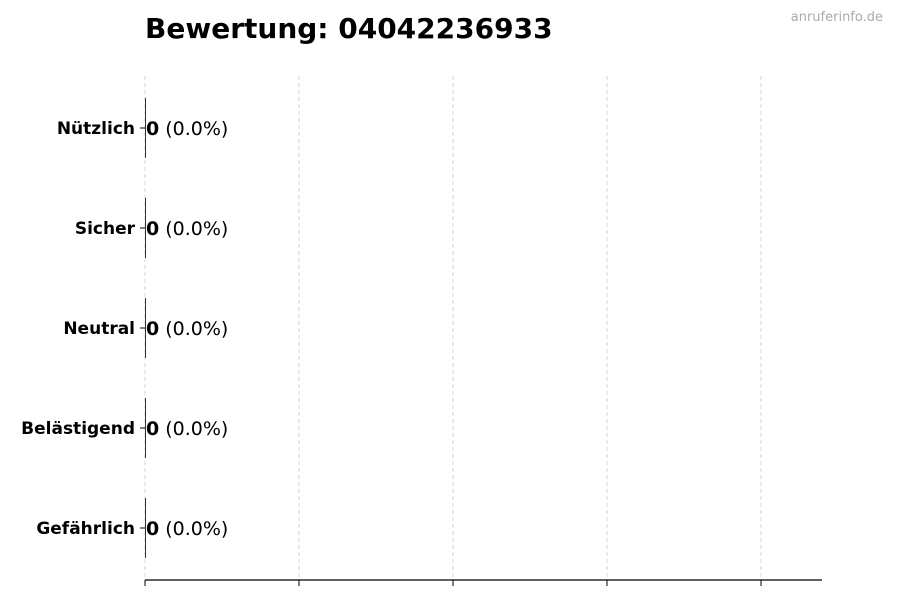  Describe the element at coordinates (85, 529) in the screenshot. I see `category-label: Gefährlich` at that location.